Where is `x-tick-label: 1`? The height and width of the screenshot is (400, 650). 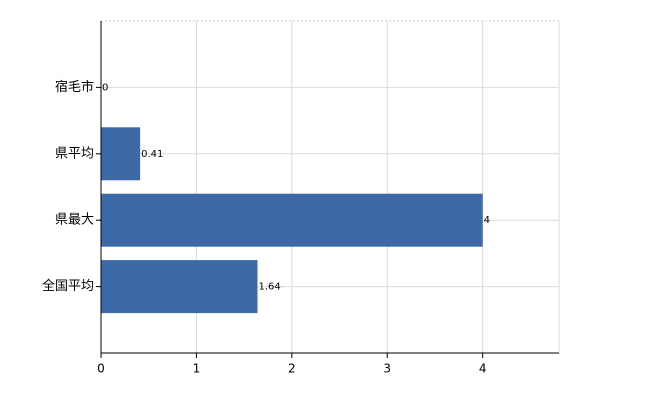 x-tick-label: 1 is located at coordinates (197, 369).